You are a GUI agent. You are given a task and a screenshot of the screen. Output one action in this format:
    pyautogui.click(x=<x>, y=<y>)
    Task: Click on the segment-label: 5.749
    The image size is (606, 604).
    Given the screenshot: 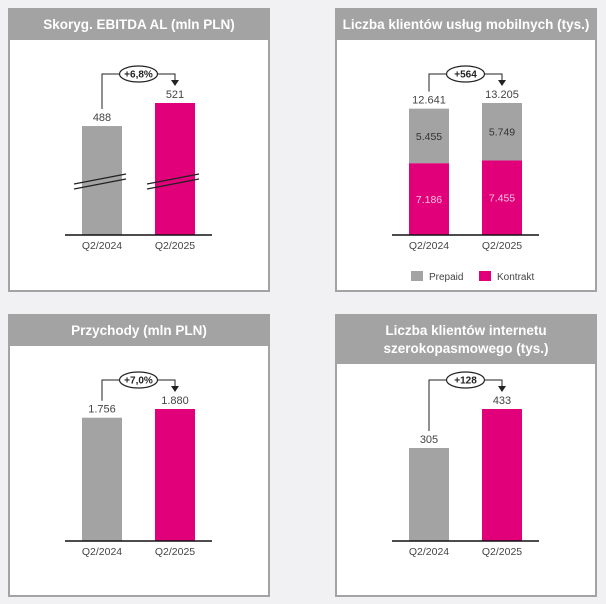 What is the action you would take?
    pyautogui.click(x=502, y=133)
    